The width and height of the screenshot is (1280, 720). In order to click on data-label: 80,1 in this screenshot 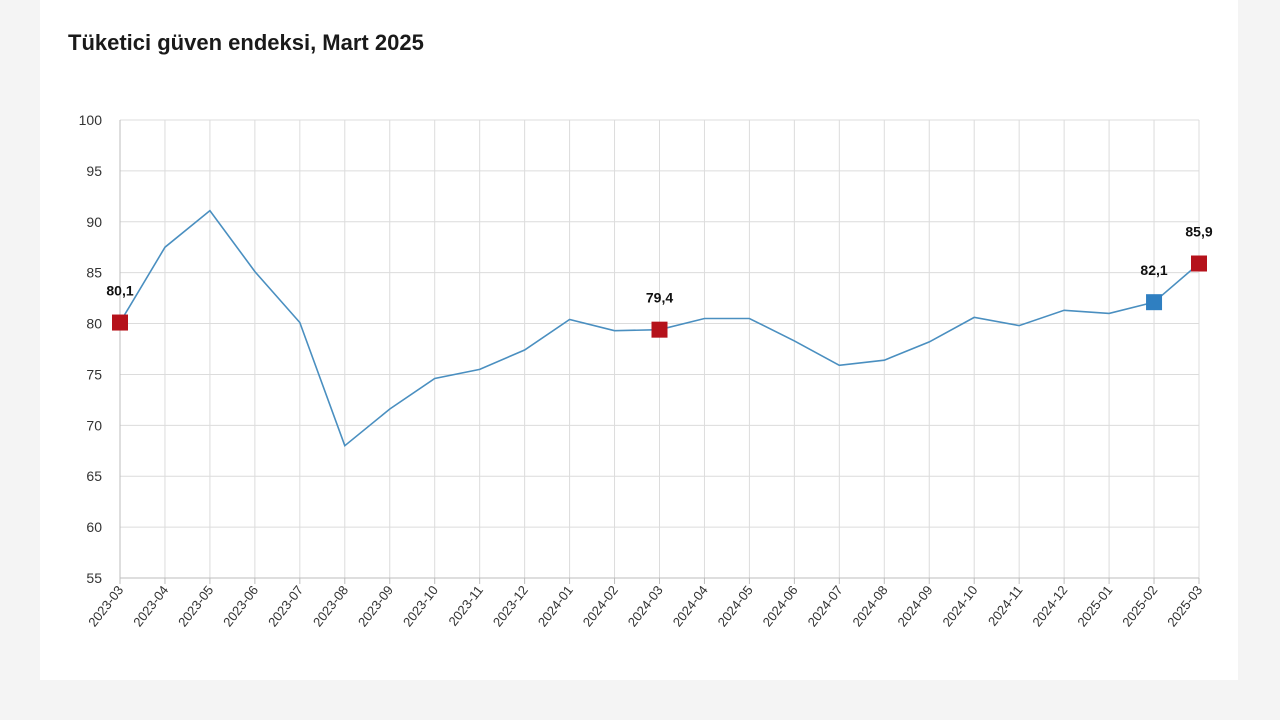, I will do `click(119, 291)`.